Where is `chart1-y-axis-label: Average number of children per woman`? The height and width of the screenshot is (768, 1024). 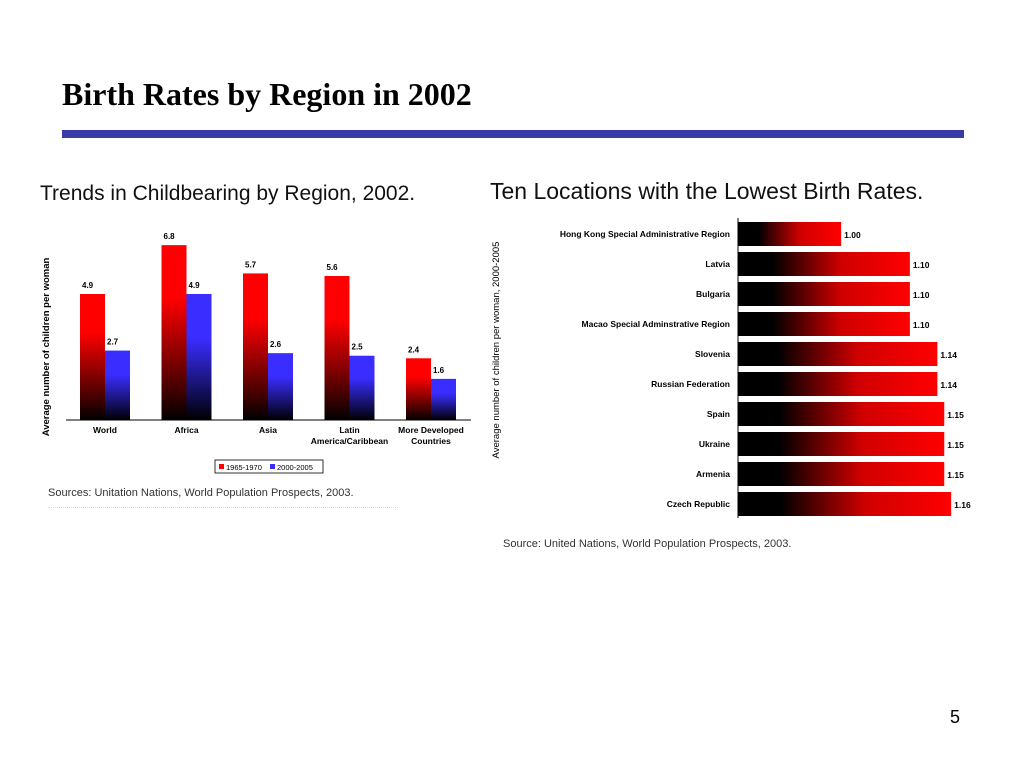 chart1-y-axis-label: Average number of children per woman is located at coordinates (46, 347).